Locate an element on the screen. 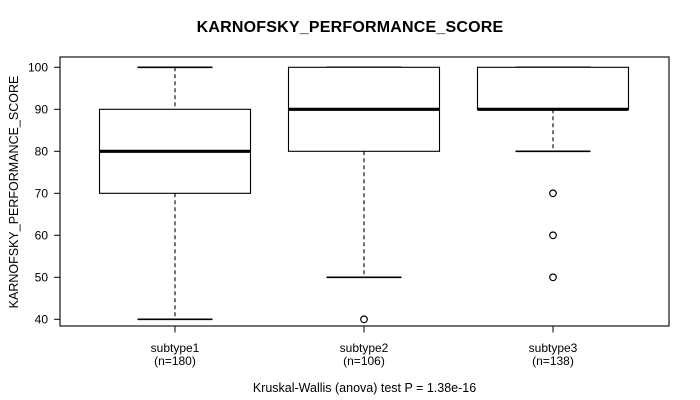 Image resolution: width=700 pixels, height=400 pixels. y-axis-tick-label: 40 is located at coordinates (42, 320).